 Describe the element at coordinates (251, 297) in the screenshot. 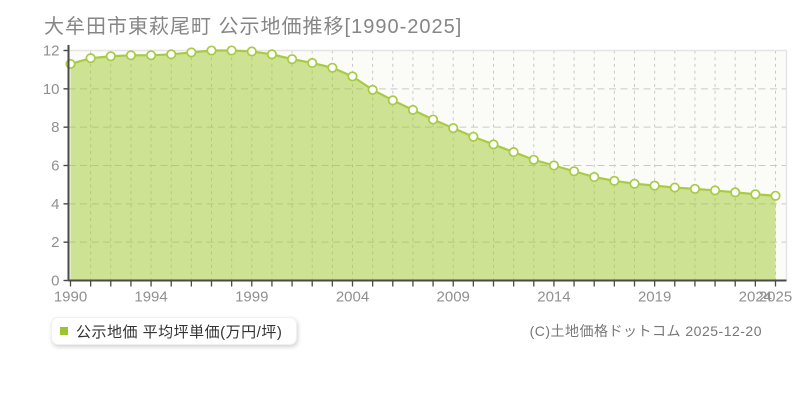

I see `x-axis-label: 1999` at that location.